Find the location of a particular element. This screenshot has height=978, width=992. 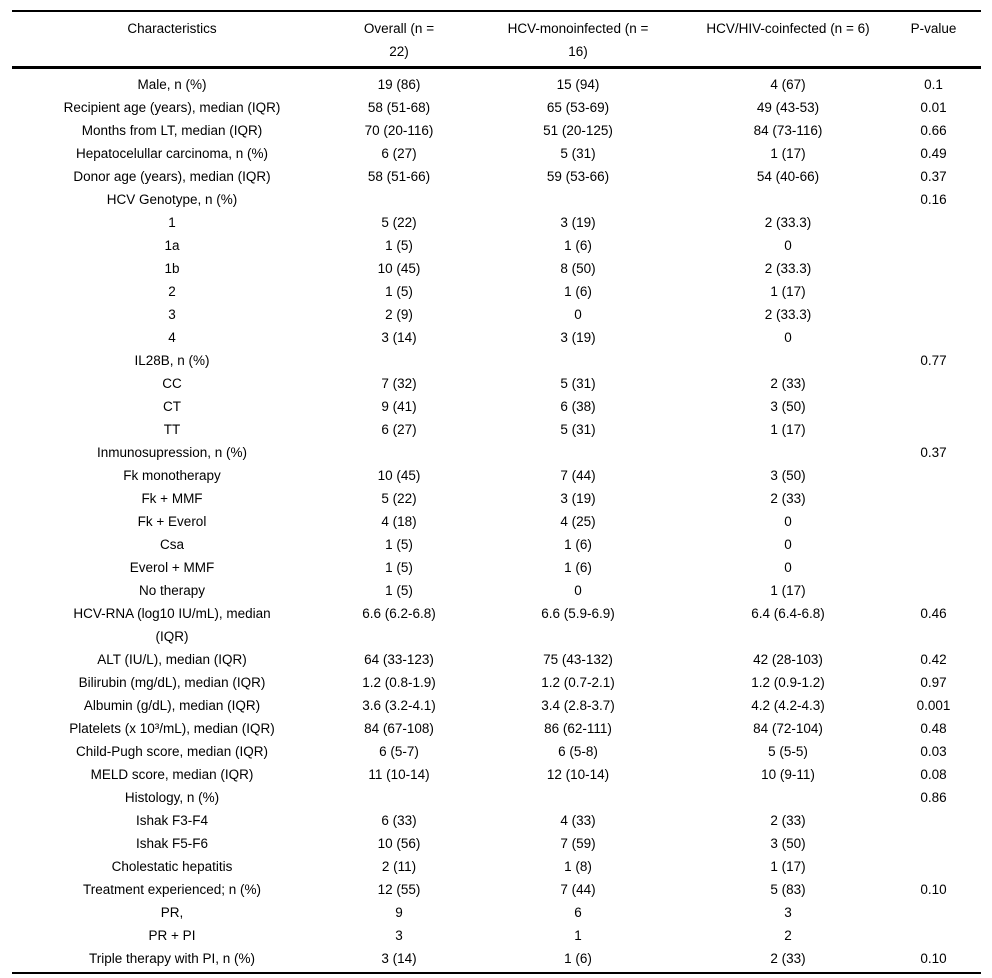

cell-mono: 7 (59) is located at coordinates (578, 843).